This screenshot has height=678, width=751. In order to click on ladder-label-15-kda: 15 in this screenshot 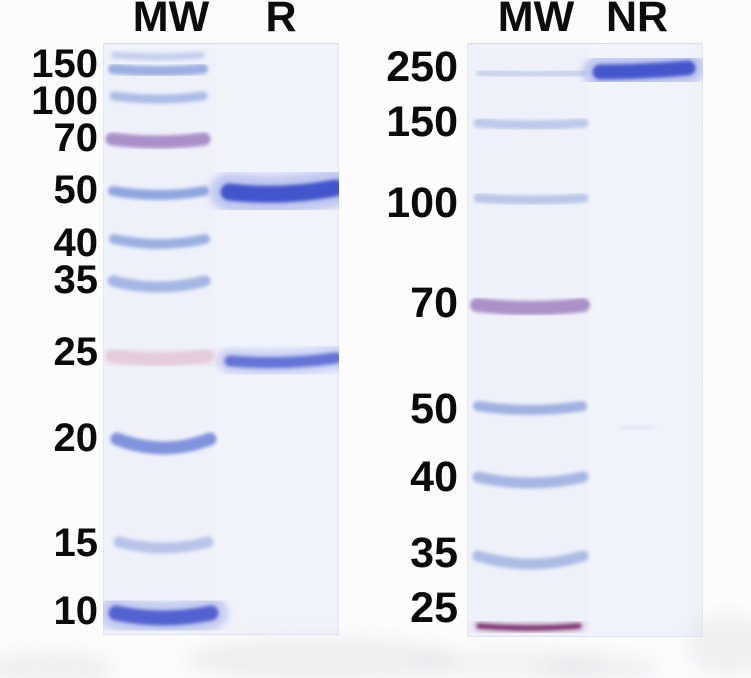, I will do `click(76, 543)`.